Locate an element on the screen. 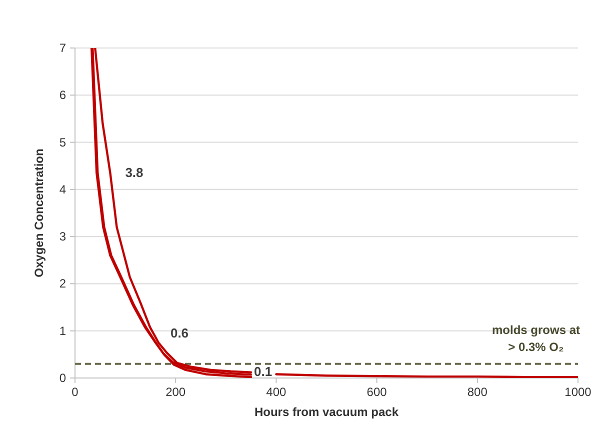 The width and height of the screenshot is (602, 439). ref-line-label: molds grows at > 0.3% O₂ is located at coordinates (536, 338).